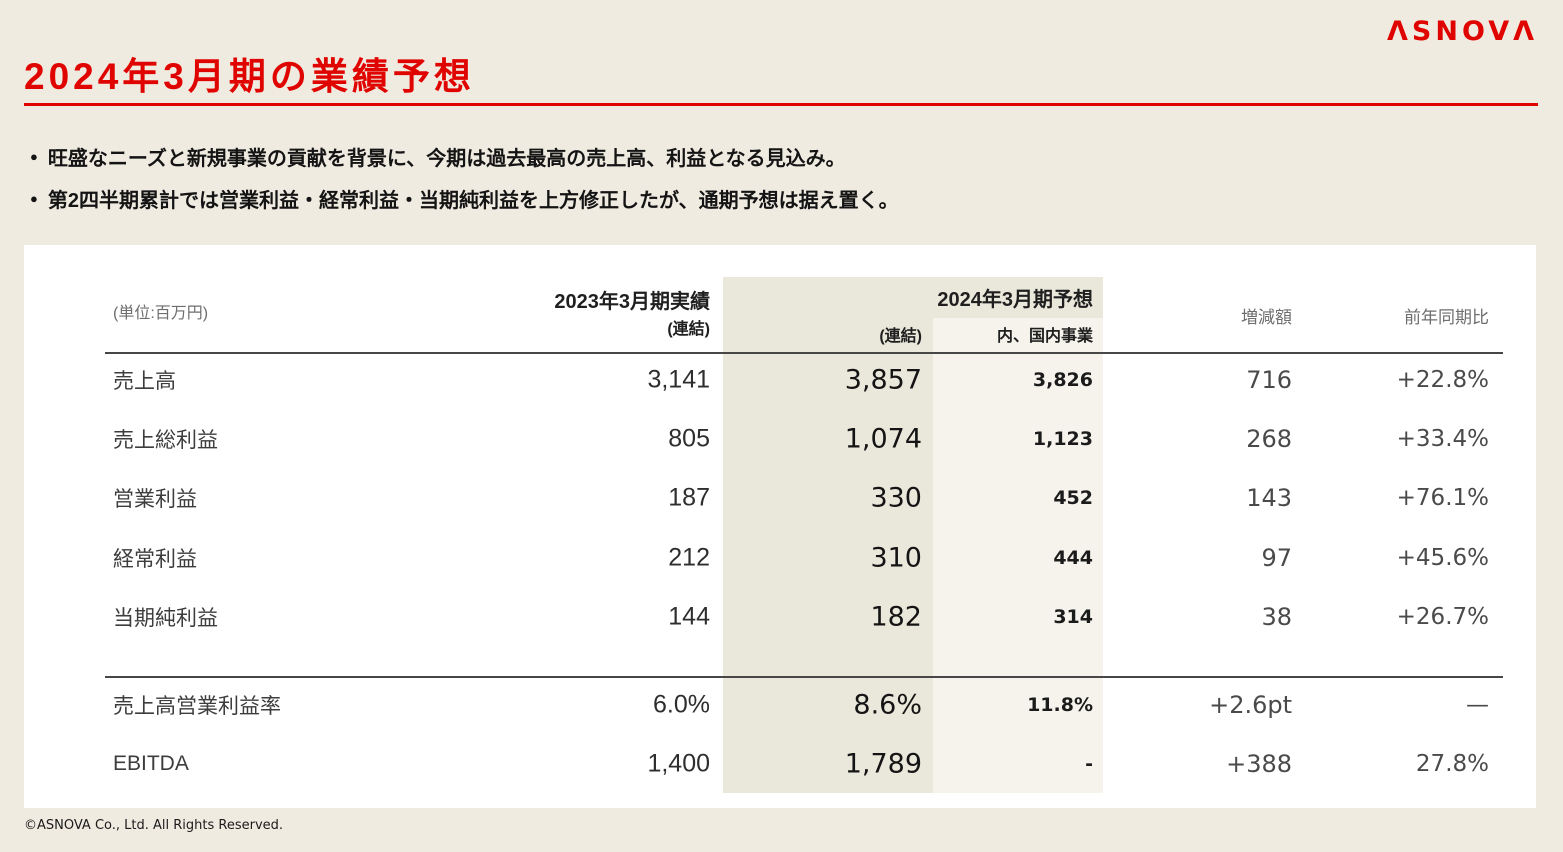  I want to click on forecast-consolidated-column-shade, so click(828, 535).